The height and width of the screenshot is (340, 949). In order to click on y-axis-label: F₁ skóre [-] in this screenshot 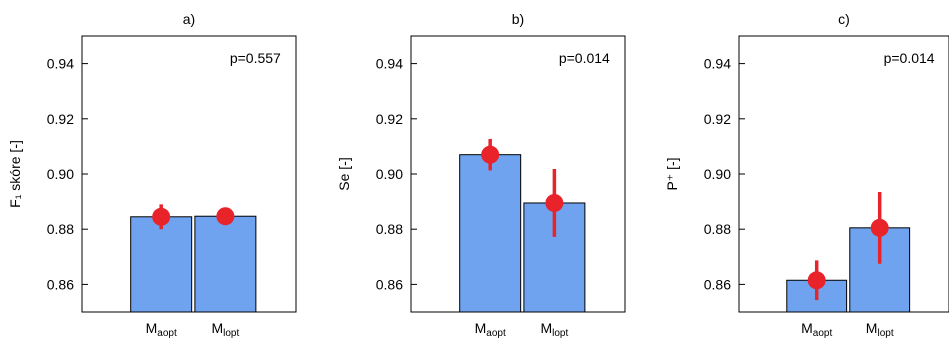, I will do `click(15, 174)`.